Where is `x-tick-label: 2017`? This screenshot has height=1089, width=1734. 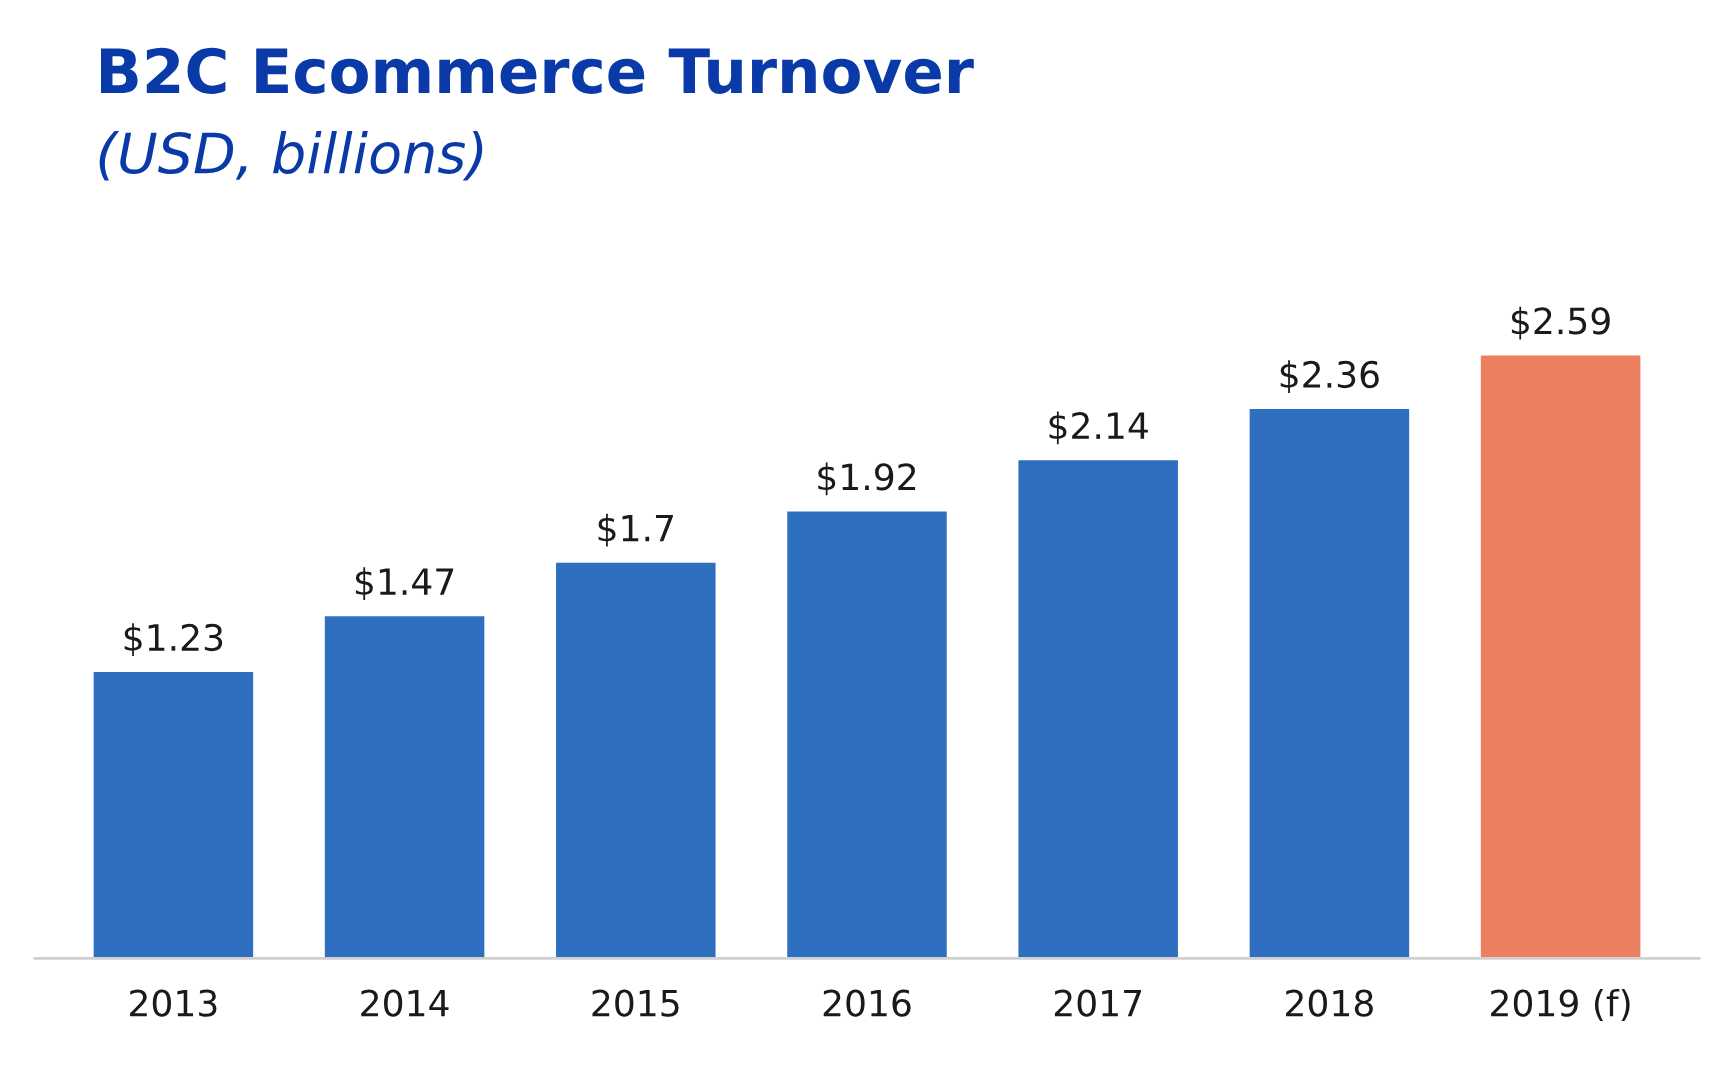 x-tick-label: 2017 is located at coordinates (1098, 1003).